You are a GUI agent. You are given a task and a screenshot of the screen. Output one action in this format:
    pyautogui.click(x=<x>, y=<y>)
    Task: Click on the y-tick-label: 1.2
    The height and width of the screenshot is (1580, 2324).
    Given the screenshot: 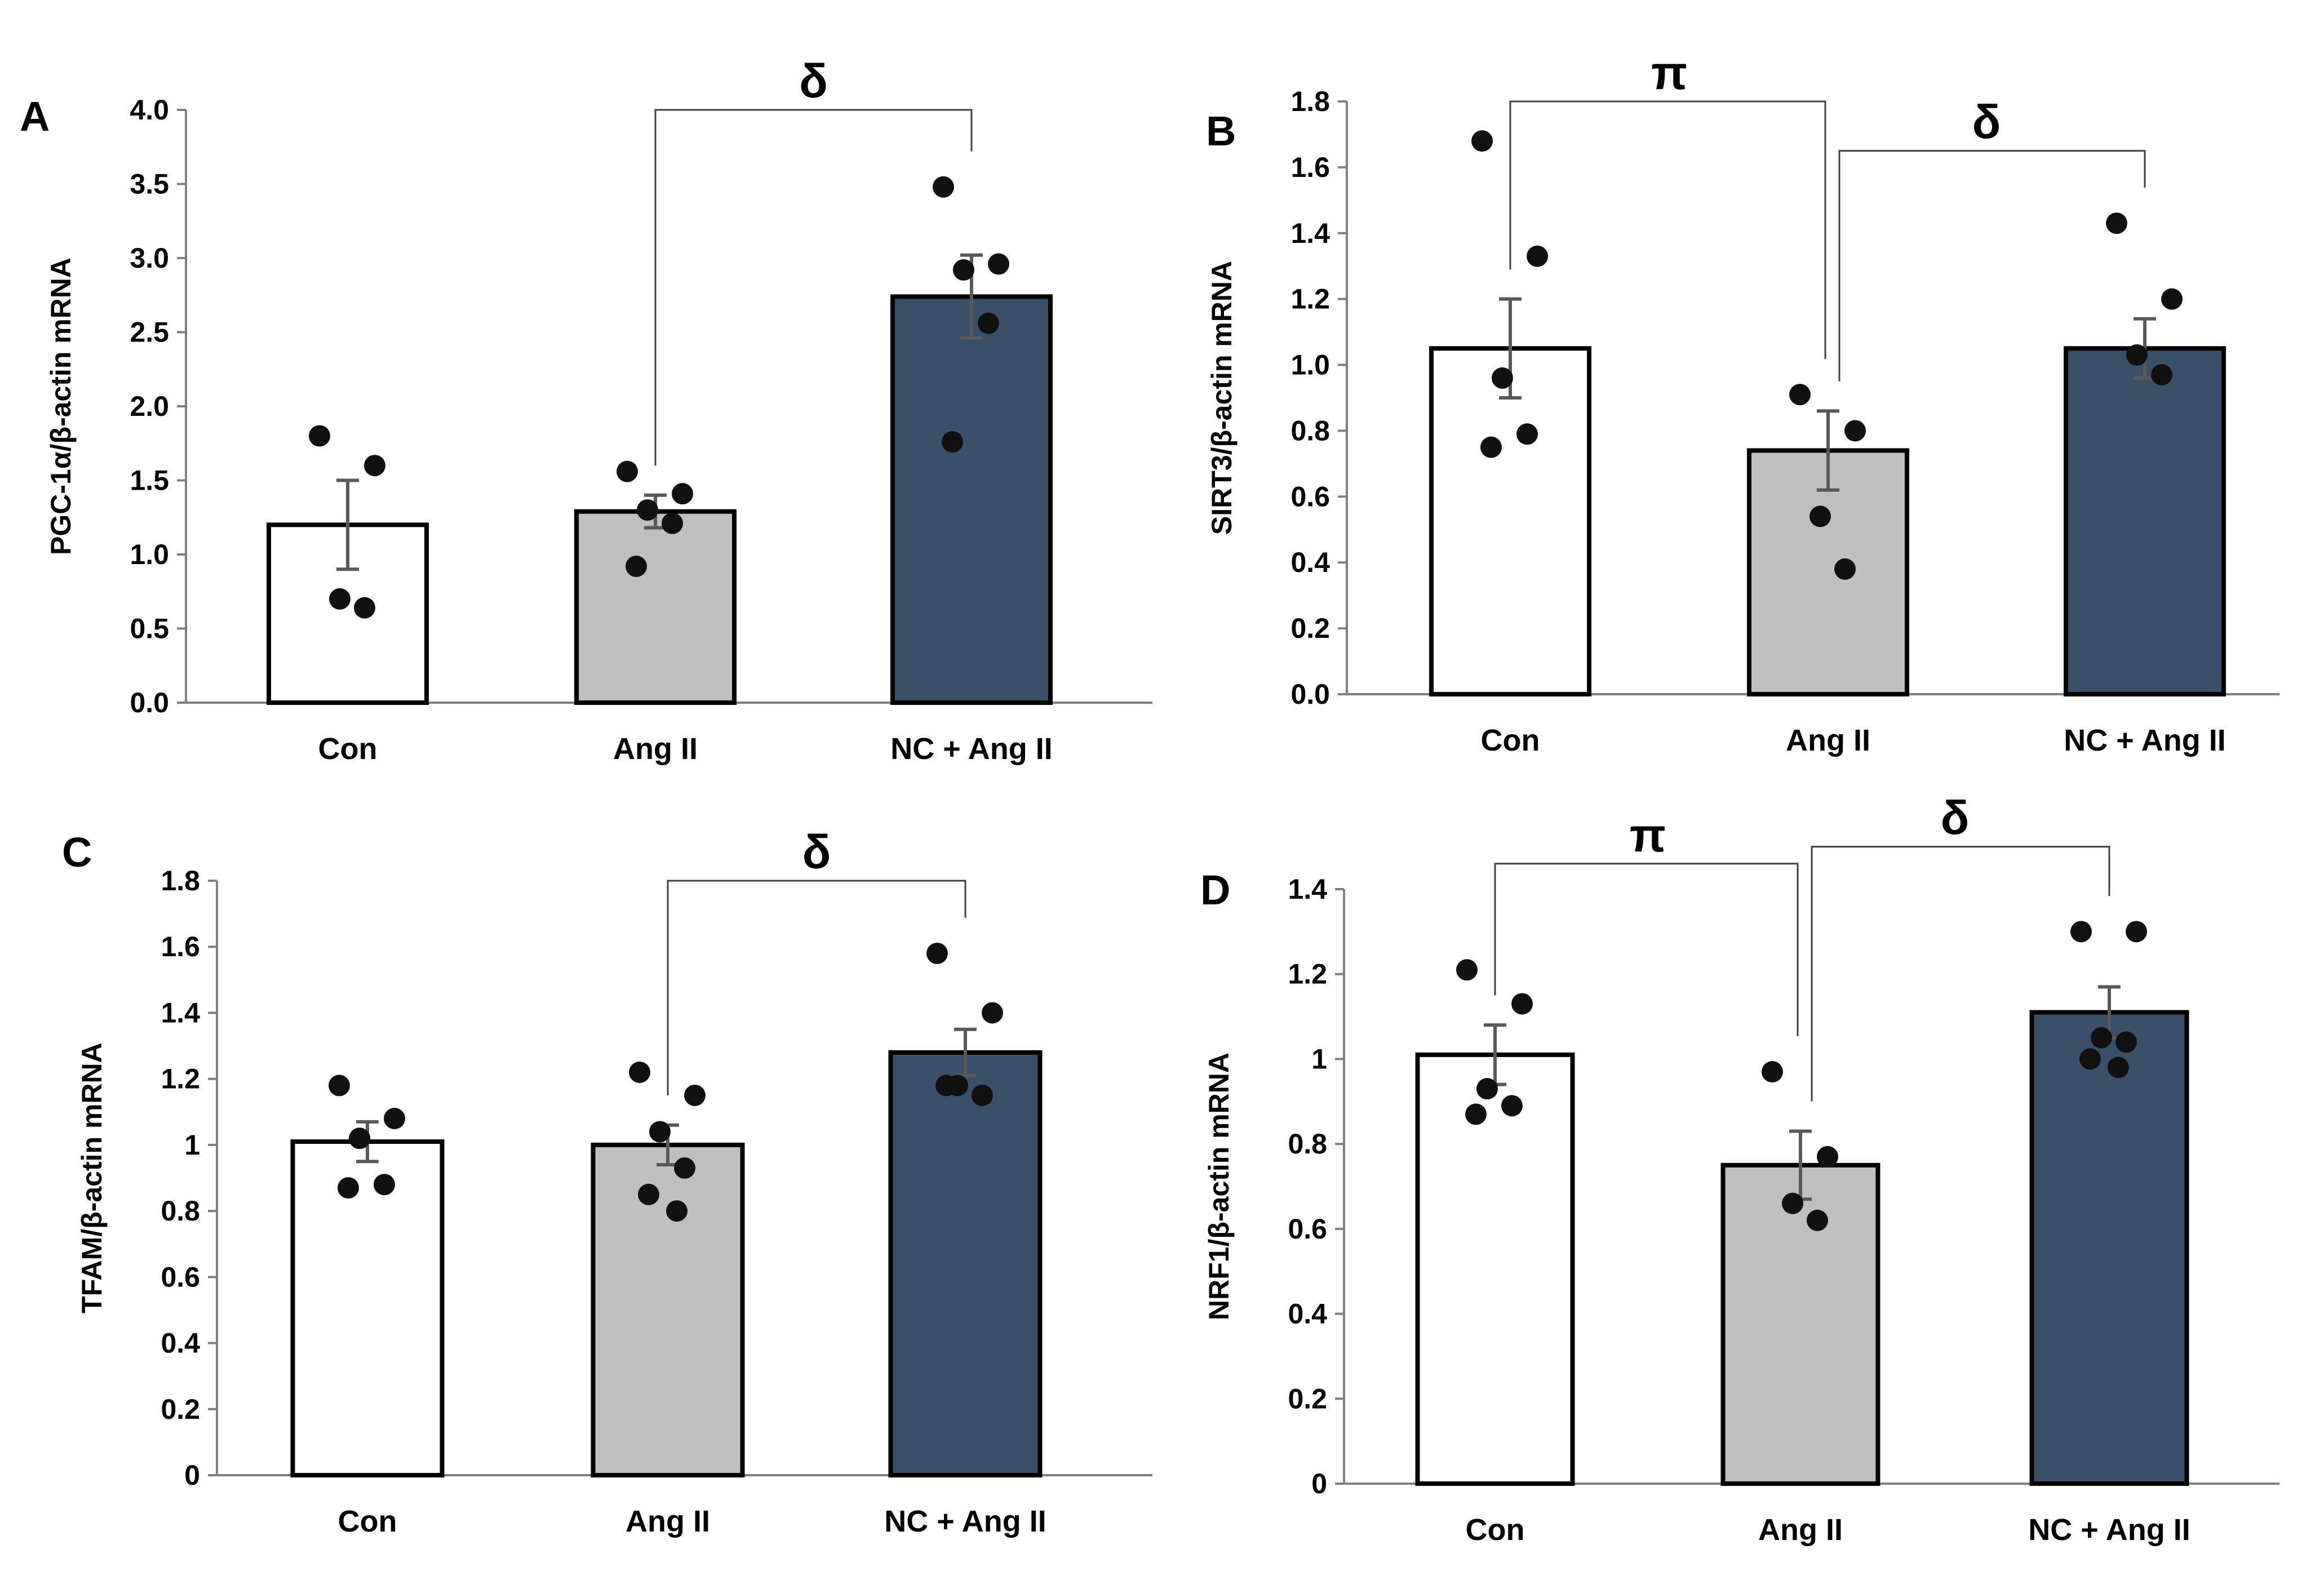 What is the action you would take?
    pyautogui.click(x=180, y=1079)
    